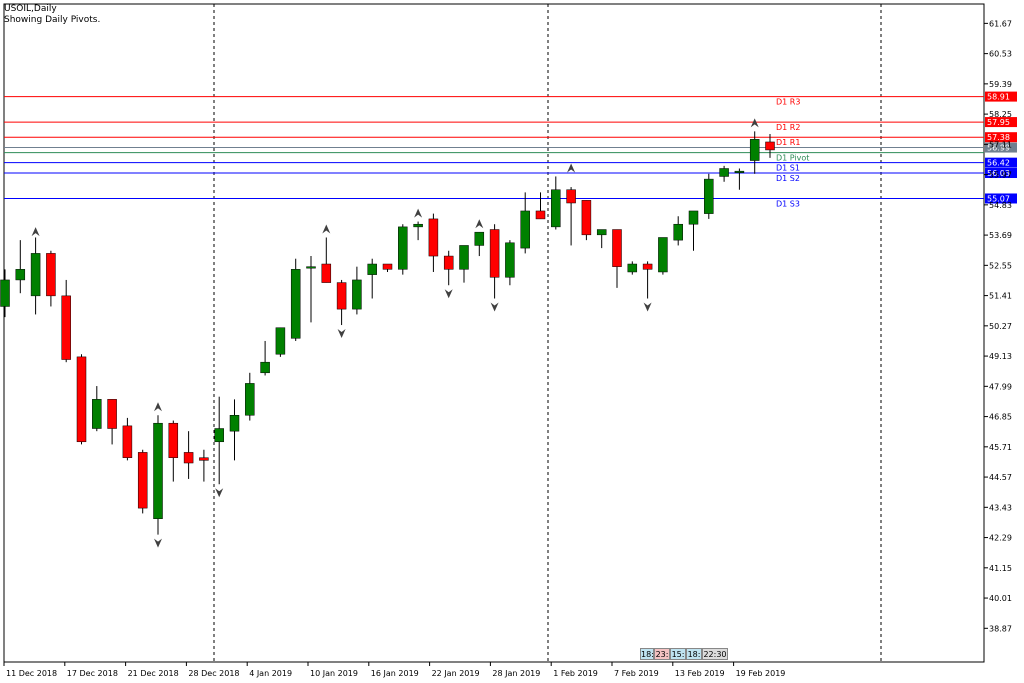 The height and width of the screenshot is (683, 1024). What do you see at coordinates (1000, 265) in the screenshot?
I see `y-tick-label: 52.55` at bounding box center [1000, 265].